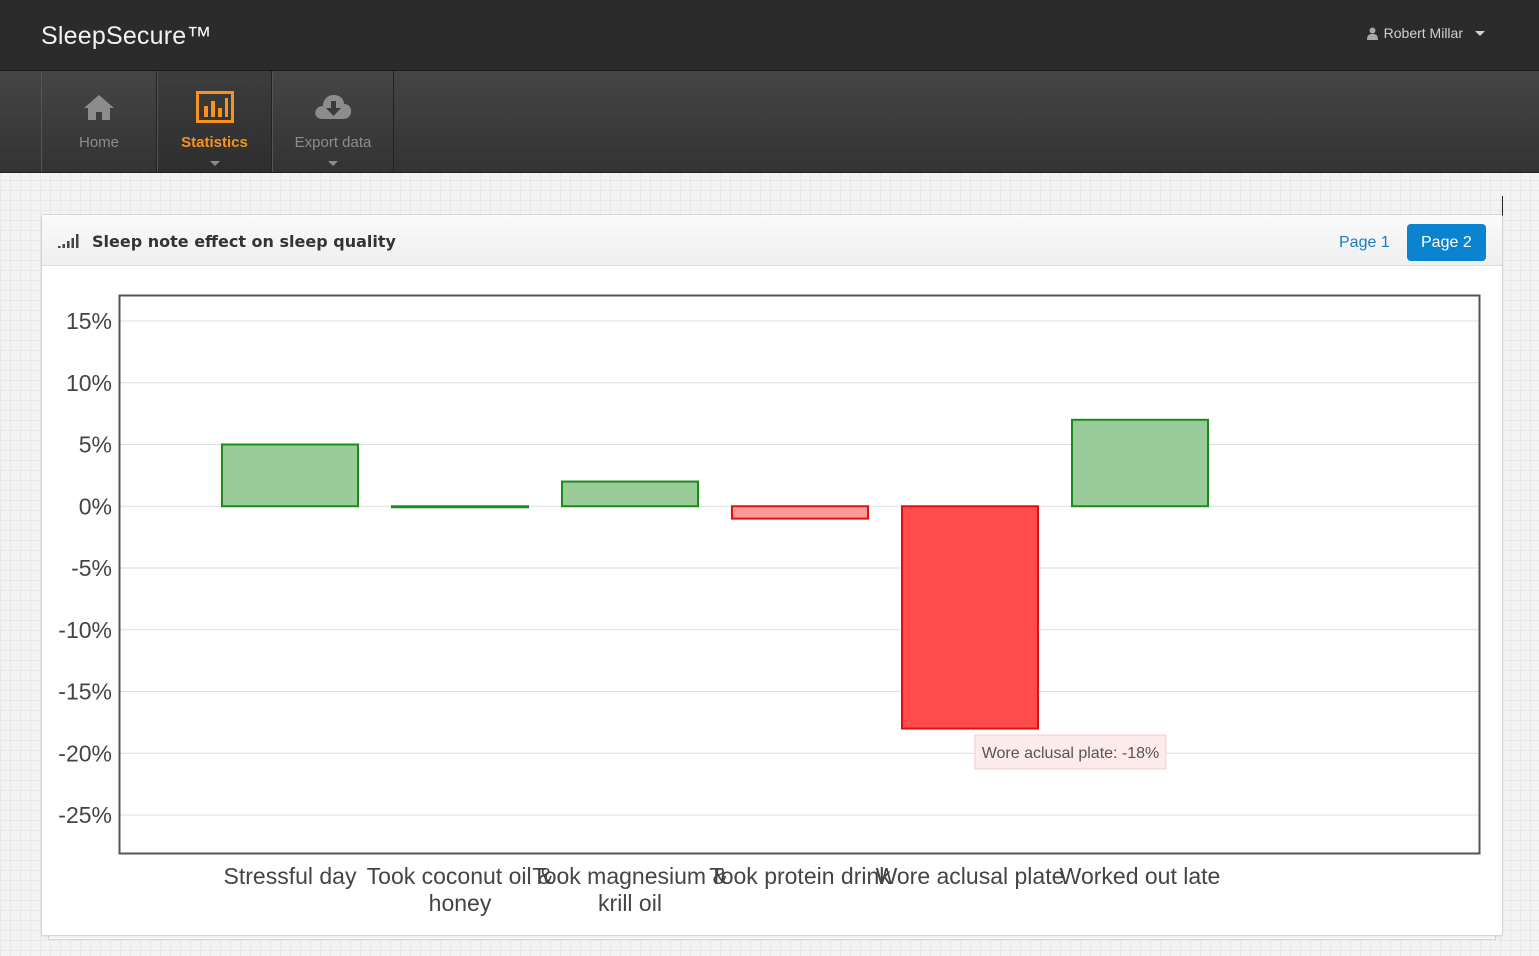  What do you see at coordinates (214, 107) in the screenshot?
I see `bar-chart-icon` at bounding box center [214, 107].